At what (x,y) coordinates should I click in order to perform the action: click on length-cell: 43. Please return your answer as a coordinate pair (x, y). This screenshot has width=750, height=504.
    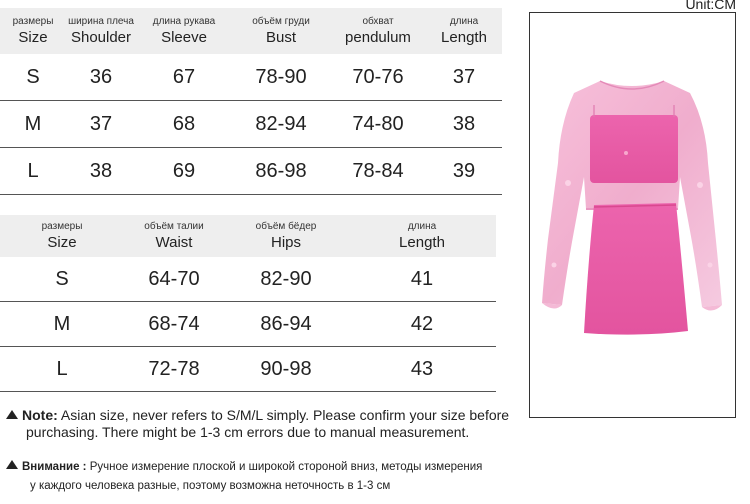
    Looking at the image, I should click on (422, 369).